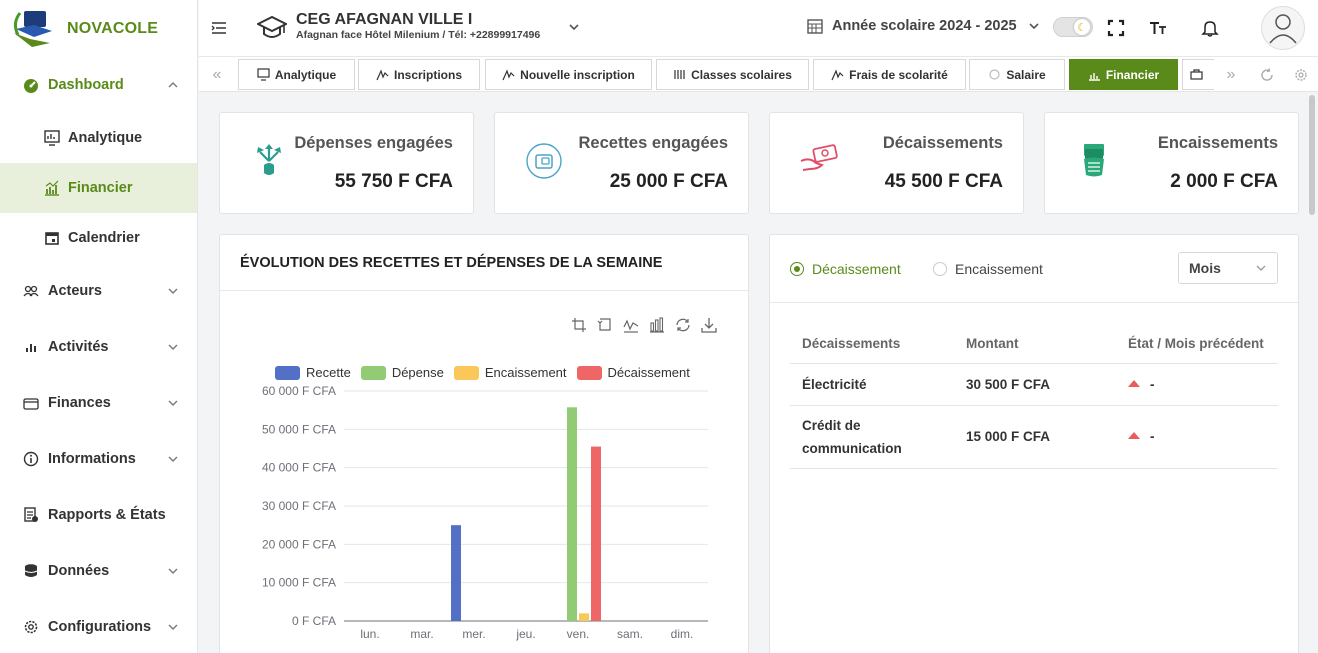  I want to click on sidebar-item-informations: Informations, so click(98, 459).